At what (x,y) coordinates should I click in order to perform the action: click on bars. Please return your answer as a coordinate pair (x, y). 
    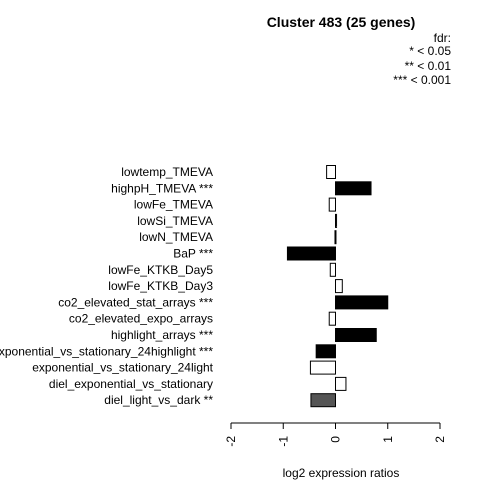
    Looking at the image, I should click on (337, 286).